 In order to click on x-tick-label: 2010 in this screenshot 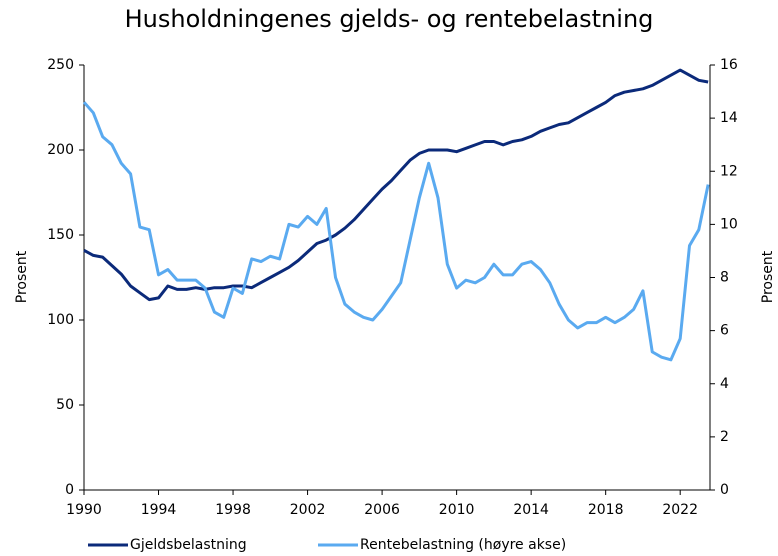, I will do `click(457, 510)`.